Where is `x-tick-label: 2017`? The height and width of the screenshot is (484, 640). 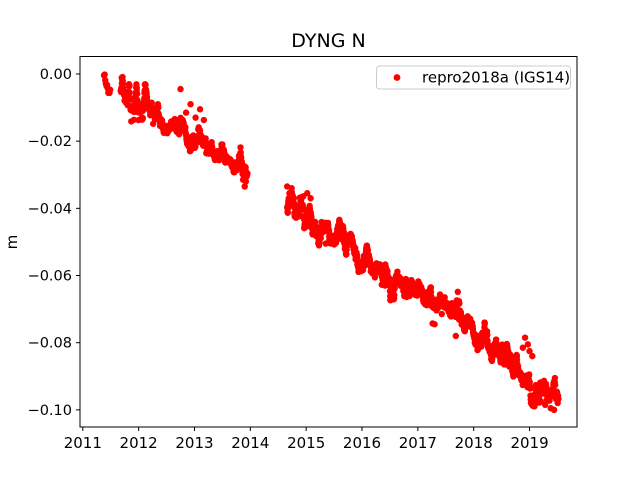
x-tick-label: 2017 is located at coordinates (418, 443).